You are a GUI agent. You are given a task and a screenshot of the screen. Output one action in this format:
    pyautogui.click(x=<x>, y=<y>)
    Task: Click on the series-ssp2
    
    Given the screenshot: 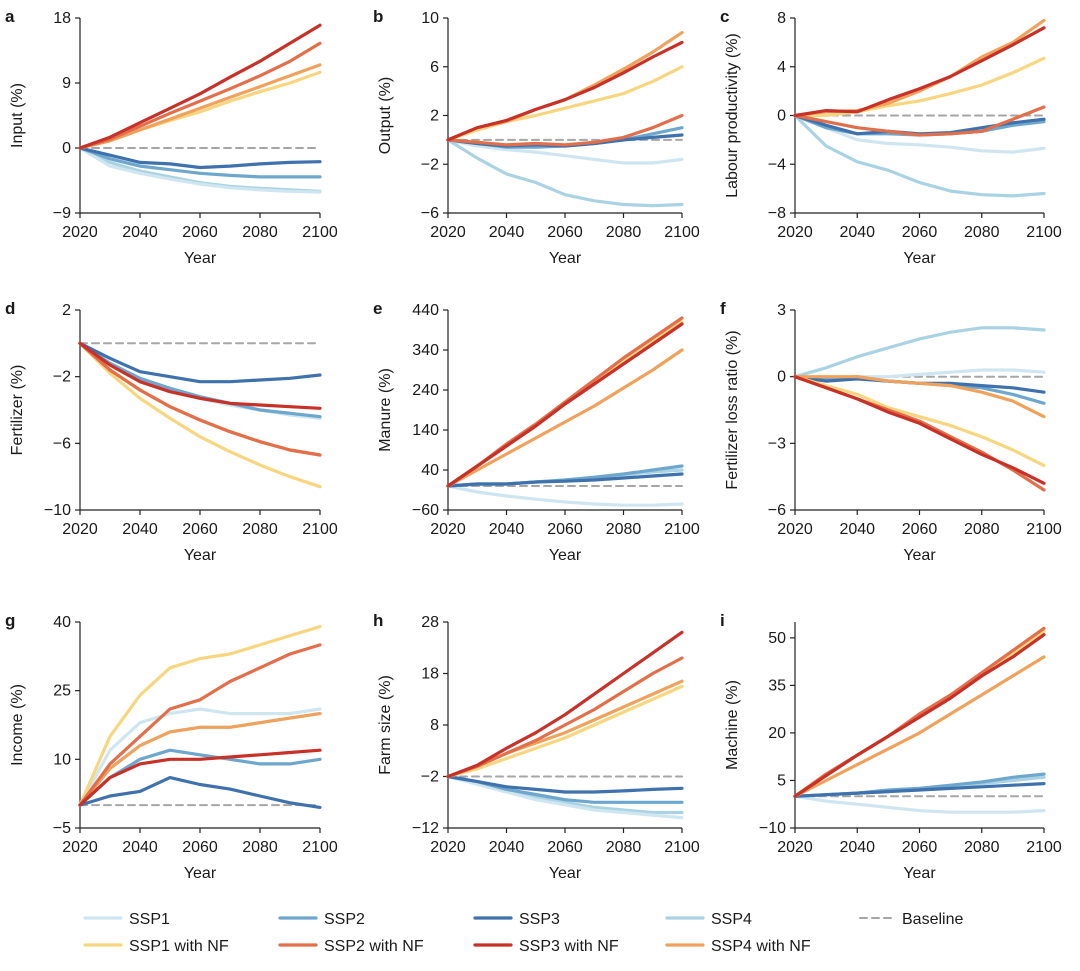 What is the action you would take?
    pyautogui.click(x=200, y=162)
    